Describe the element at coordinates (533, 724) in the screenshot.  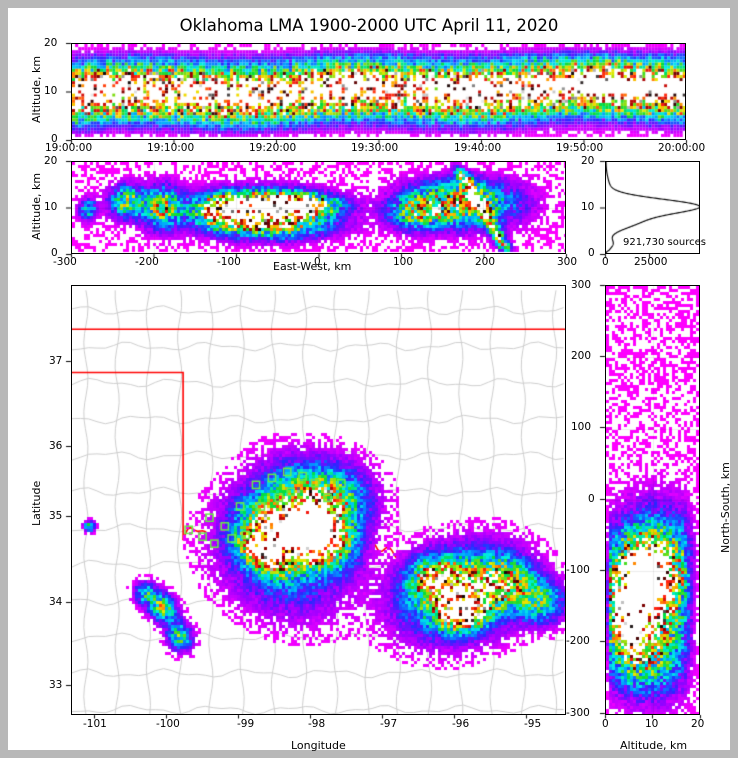
I see `map-xtick-6: -95` at that location.